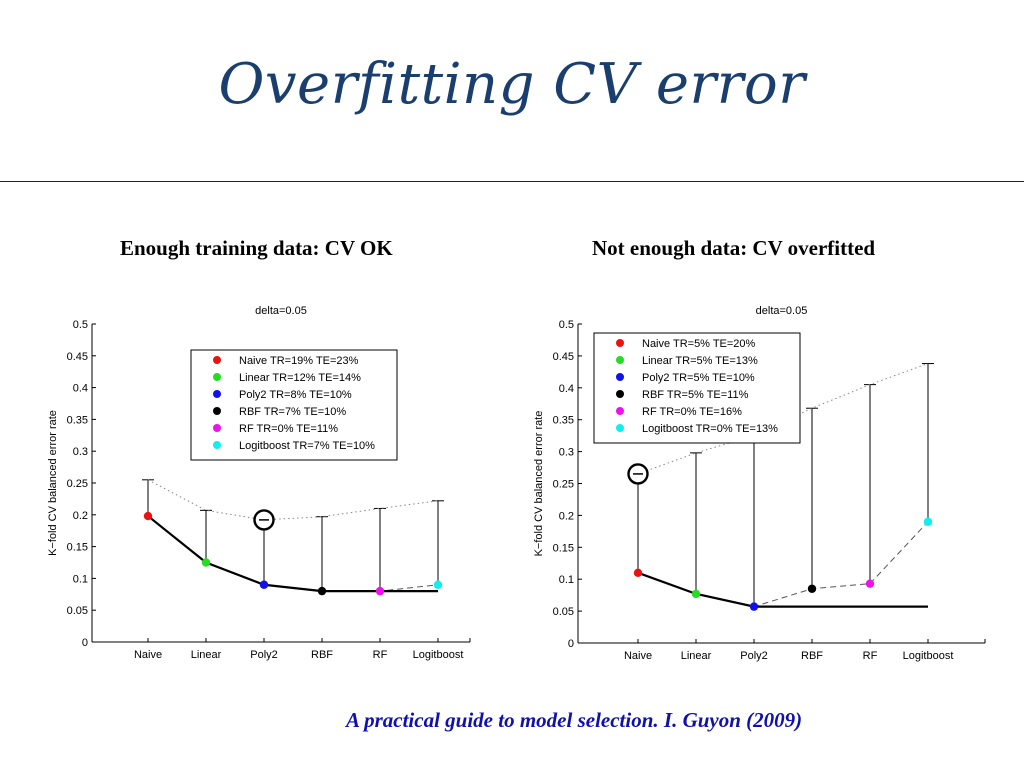  What do you see at coordinates (692, 412) in the screenshot?
I see `legend-entry: RF TR=0% TE=16%` at bounding box center [692, 412].